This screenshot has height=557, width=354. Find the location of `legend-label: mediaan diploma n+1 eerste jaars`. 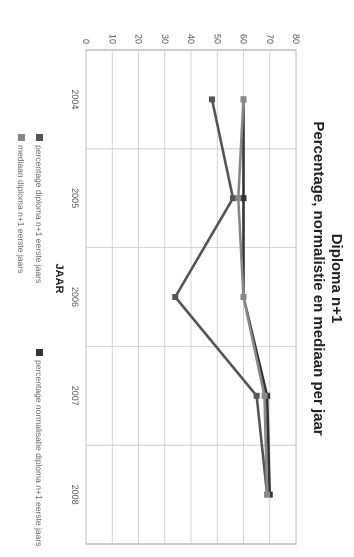

legend-label: mediaan diploma n+1 eerste jaars is located at coordinates (21, 209).